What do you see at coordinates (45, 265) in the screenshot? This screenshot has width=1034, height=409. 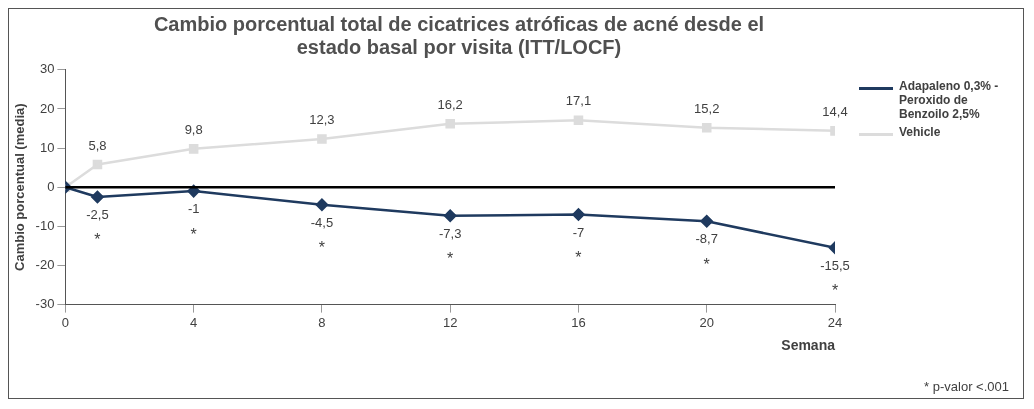 I see `y-tick-label: -20` at bounding box center [45, 265].